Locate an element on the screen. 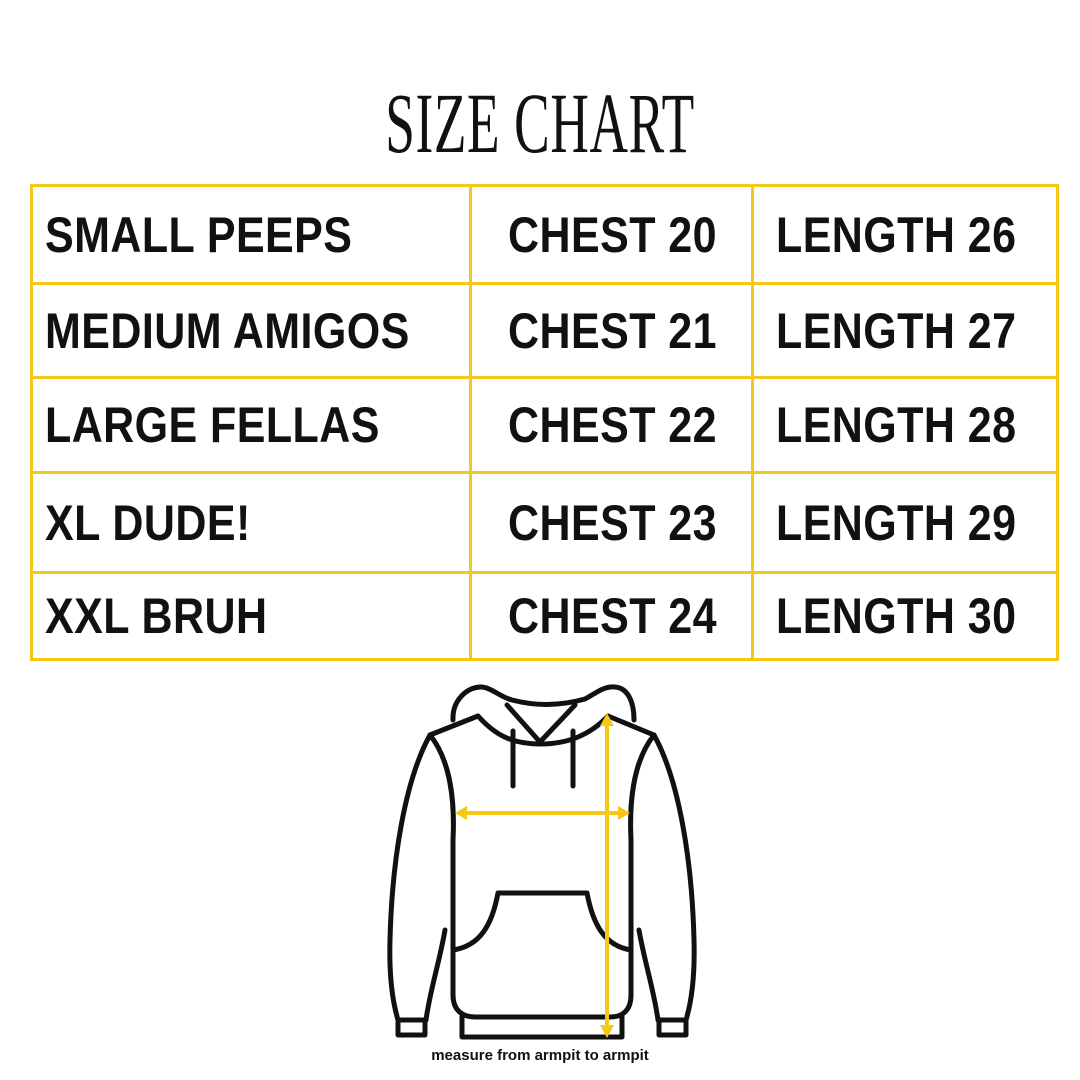 The height and width of the screenshot is (1080, 1080). chest-value-cell: CHEST 22 is located at coordinates (612, 425).